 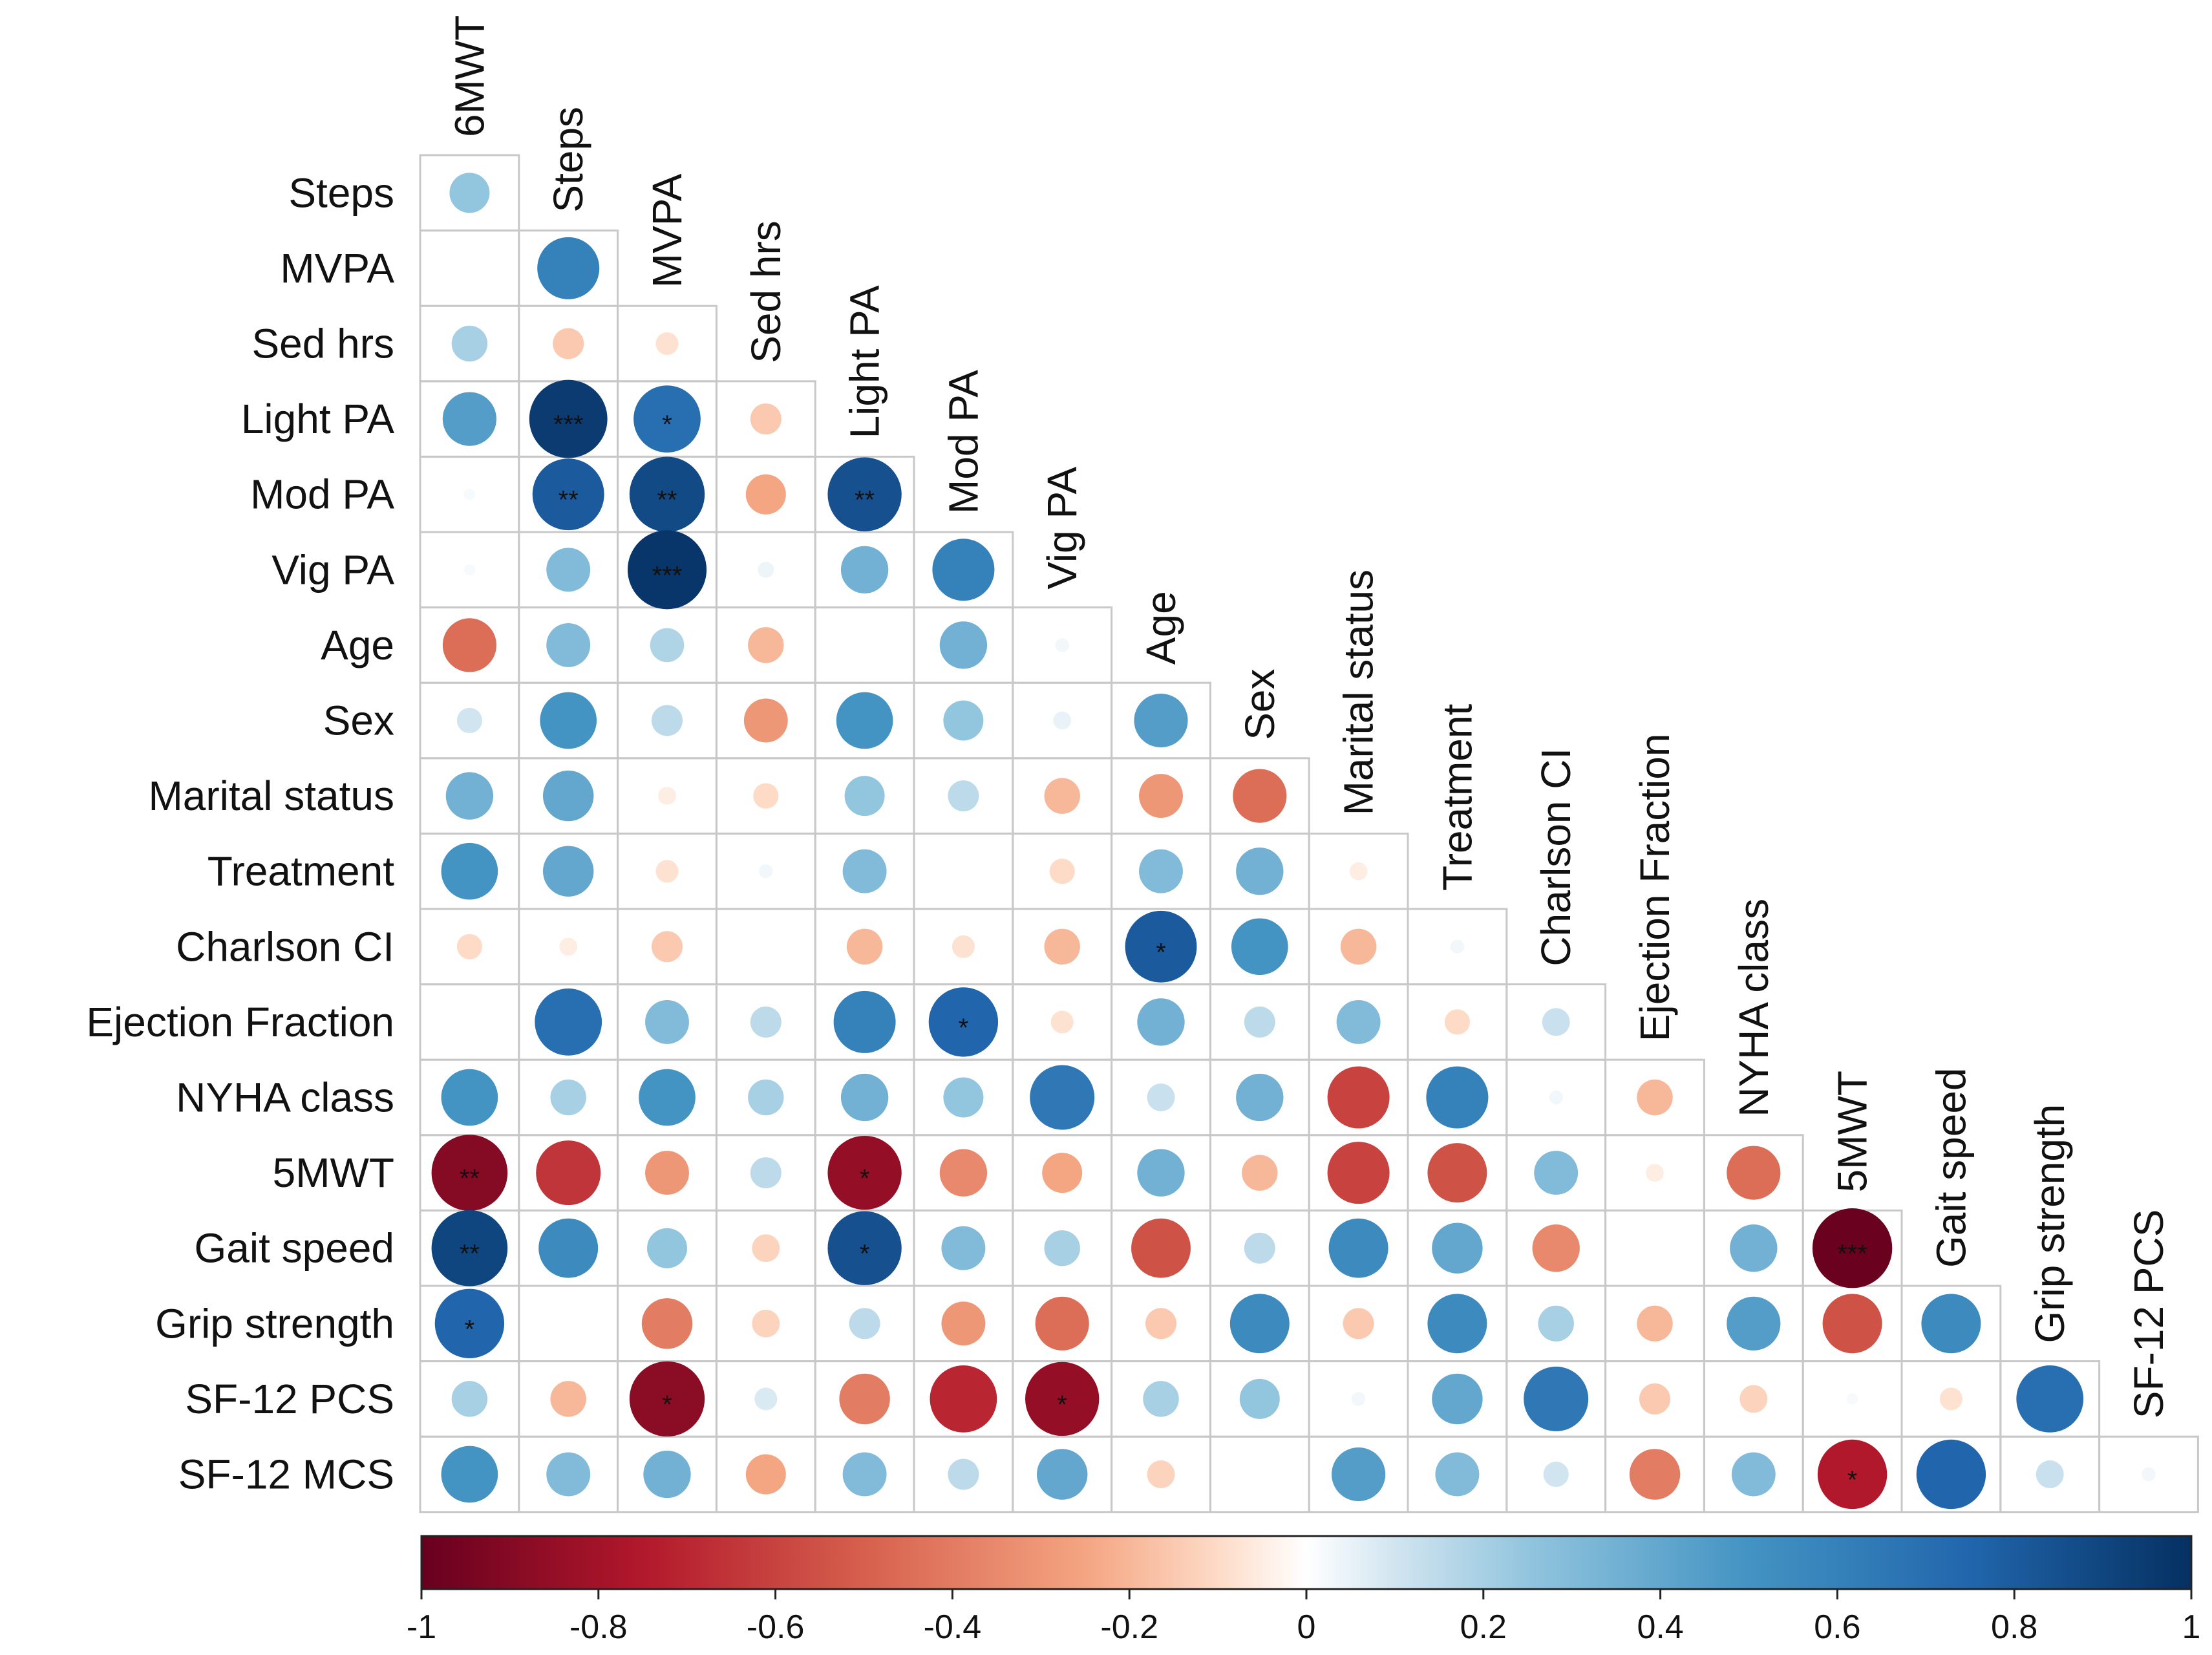 I want to click on color-legend, so click(x=1306, y=1562).